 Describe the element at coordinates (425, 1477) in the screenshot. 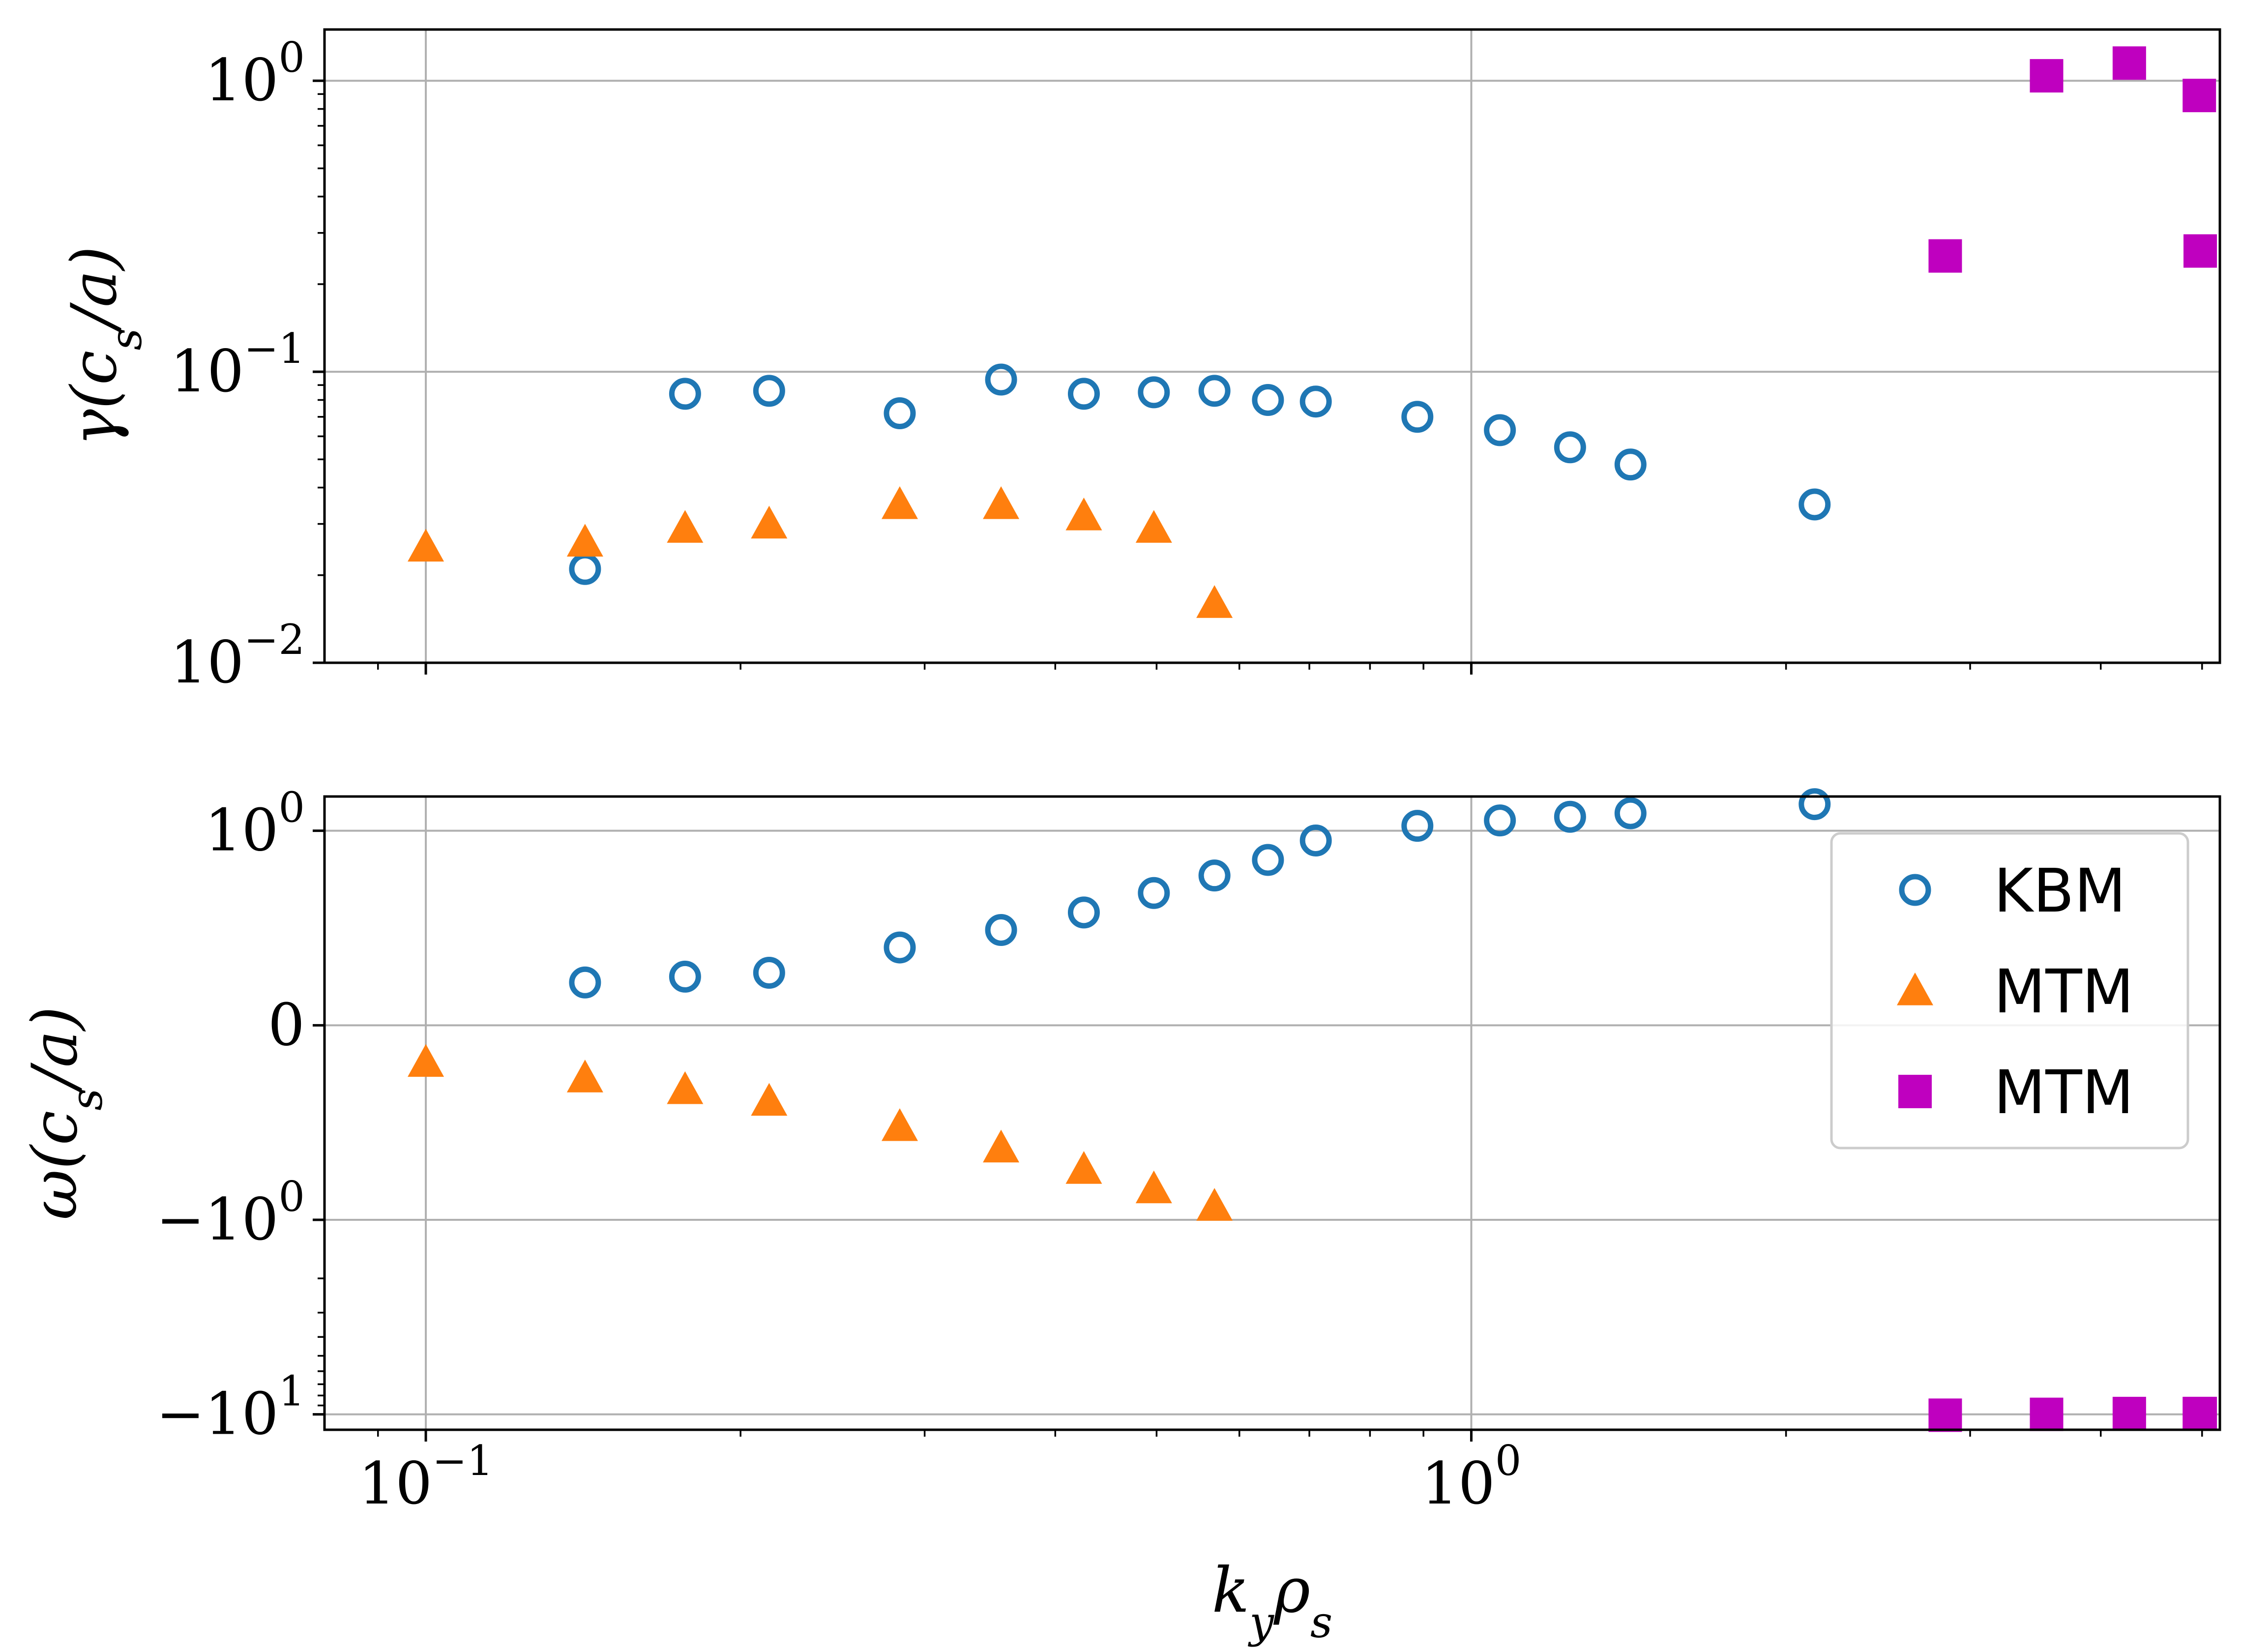

I see `x-tick-label: 10⁻¹` at that location.